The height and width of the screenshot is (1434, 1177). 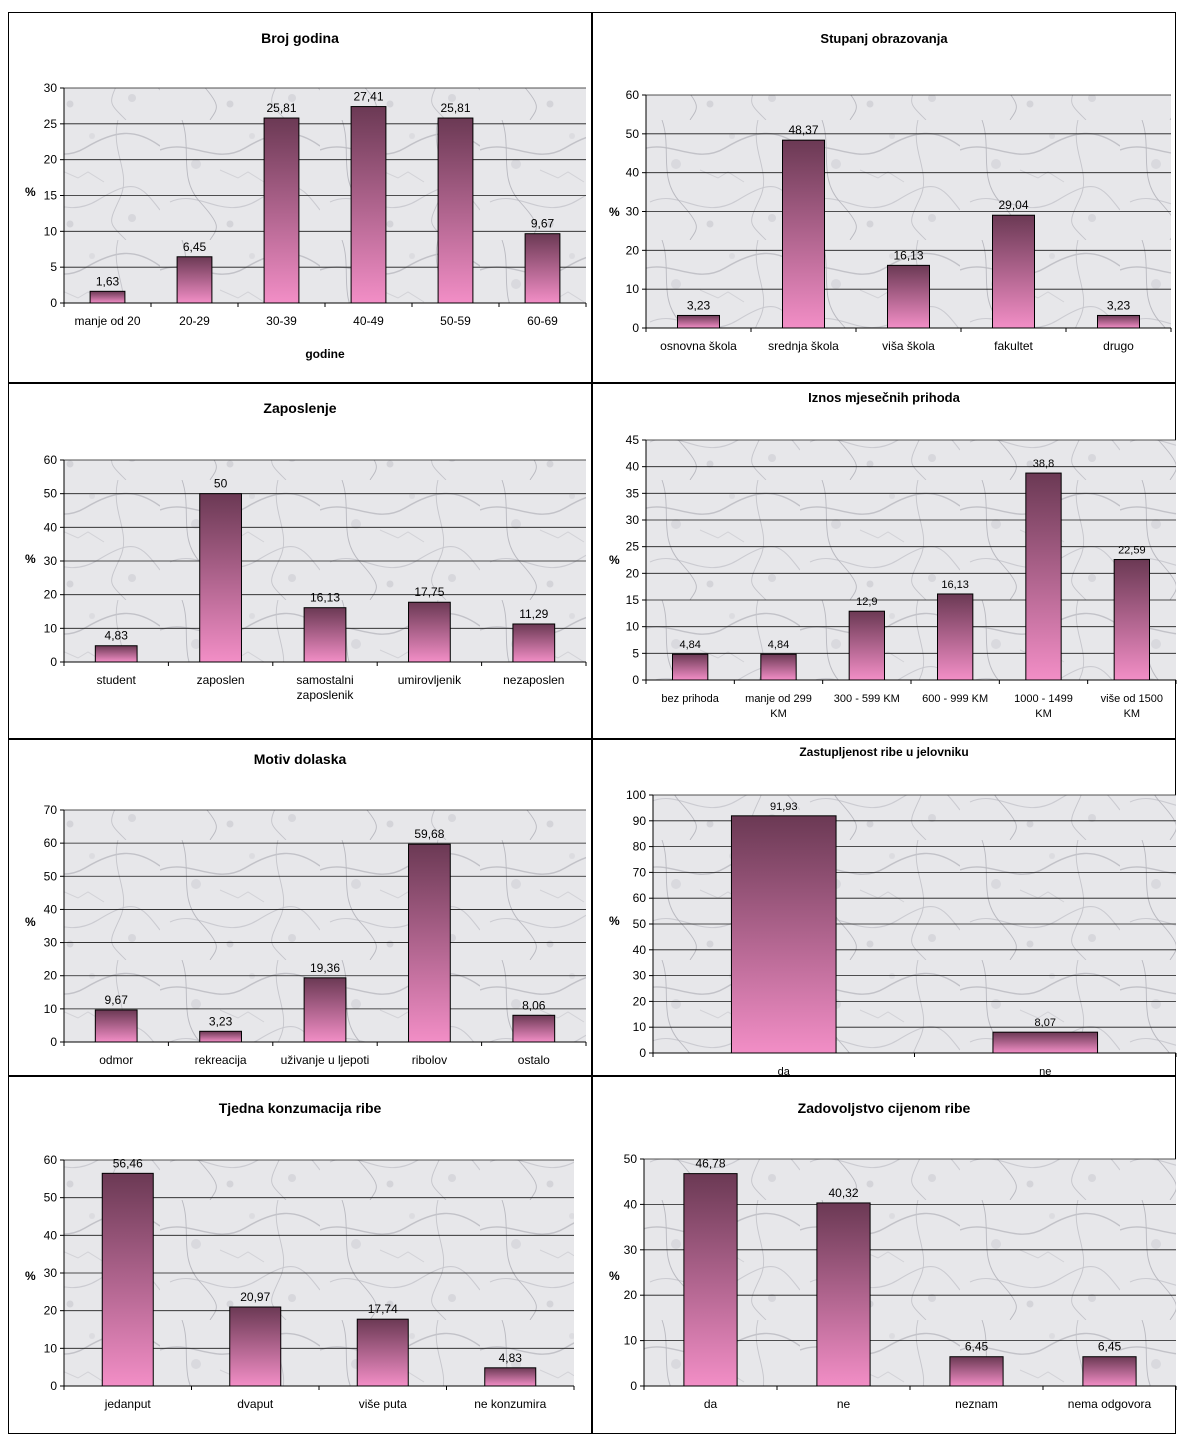 I want to click on y-tick-label: 45, so click(x=633, y=440).